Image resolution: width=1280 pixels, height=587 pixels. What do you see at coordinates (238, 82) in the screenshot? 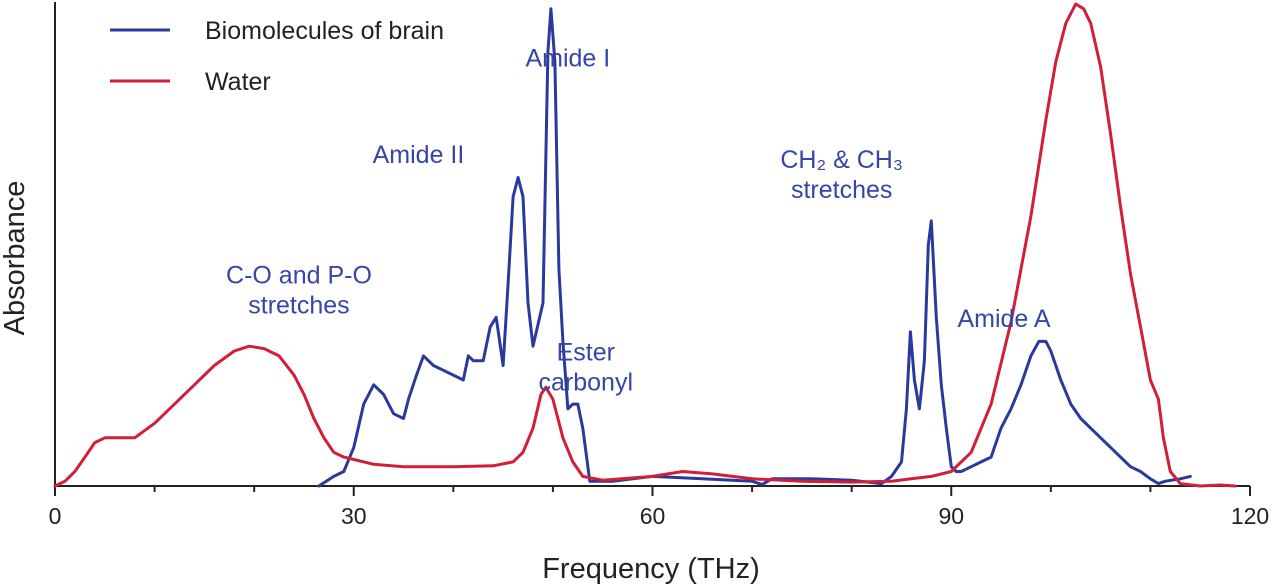
I see `legend-label-water: Water` at bounding box center [238, 82].